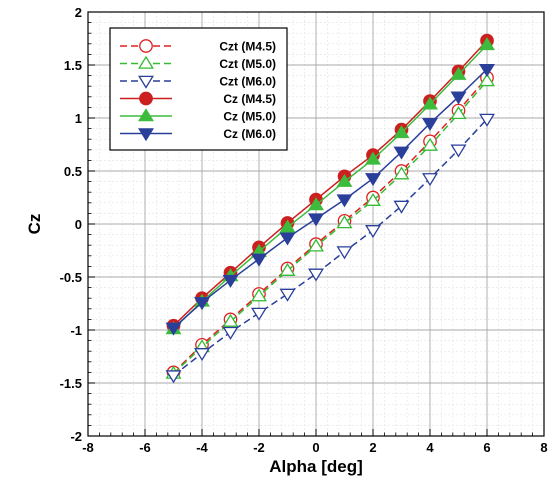  I want to click on y-axis-title: Cz, so click(34, 224).